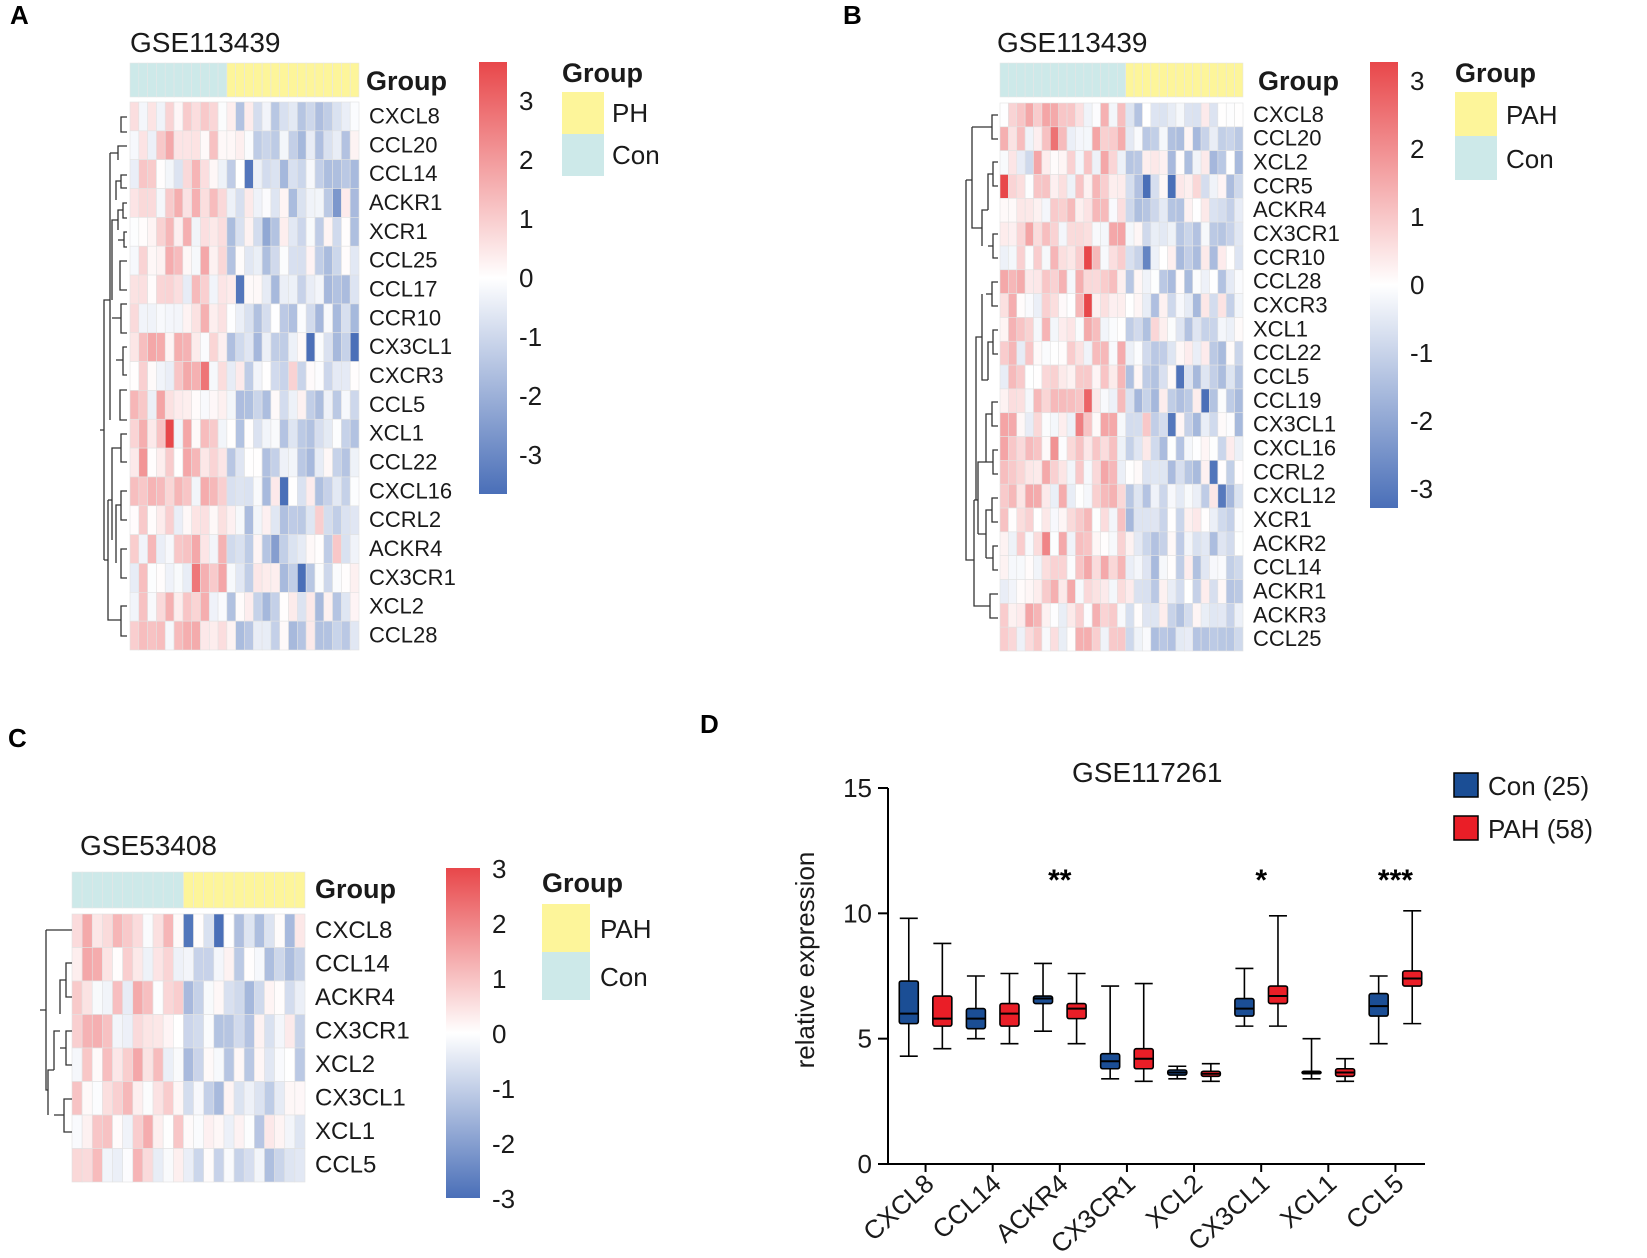 The image size is (1647, 1258). What do you see at coordinates (503, 1199) in the screenshot?
I see `color-scale-label: -3` at bounding box center [503, 1199].